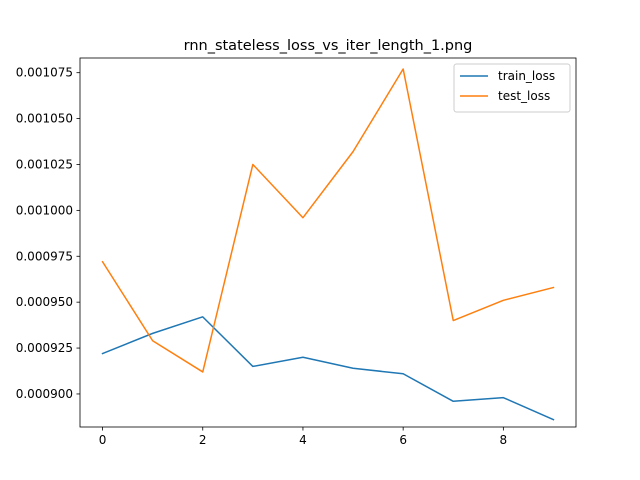 Image resolution: width=640 pixels, height=480 pixels. Describe the element at coordinates (203, 440) in the screenshot. I see `x-tick-label: 2` at that location.